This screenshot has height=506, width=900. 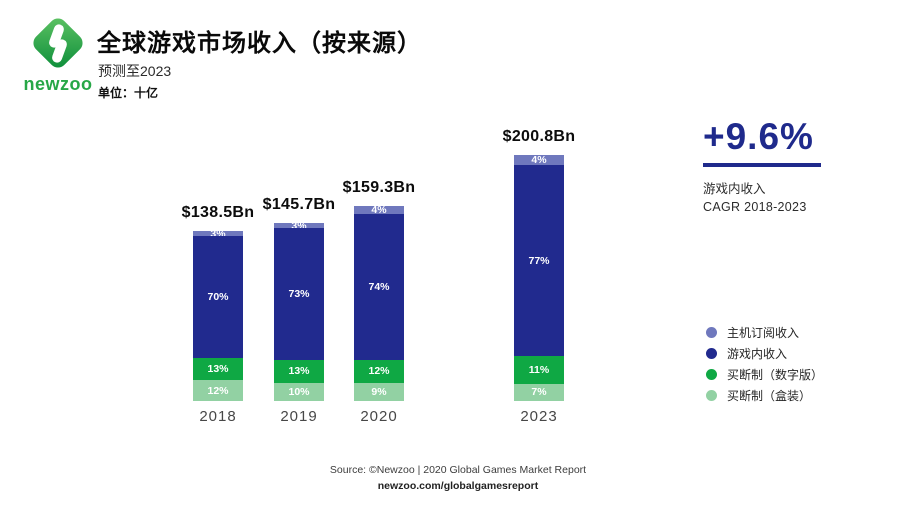 I want to click on stacked-bar-2018: 3% 70% 13% 12%, so click(x=218, y=314).